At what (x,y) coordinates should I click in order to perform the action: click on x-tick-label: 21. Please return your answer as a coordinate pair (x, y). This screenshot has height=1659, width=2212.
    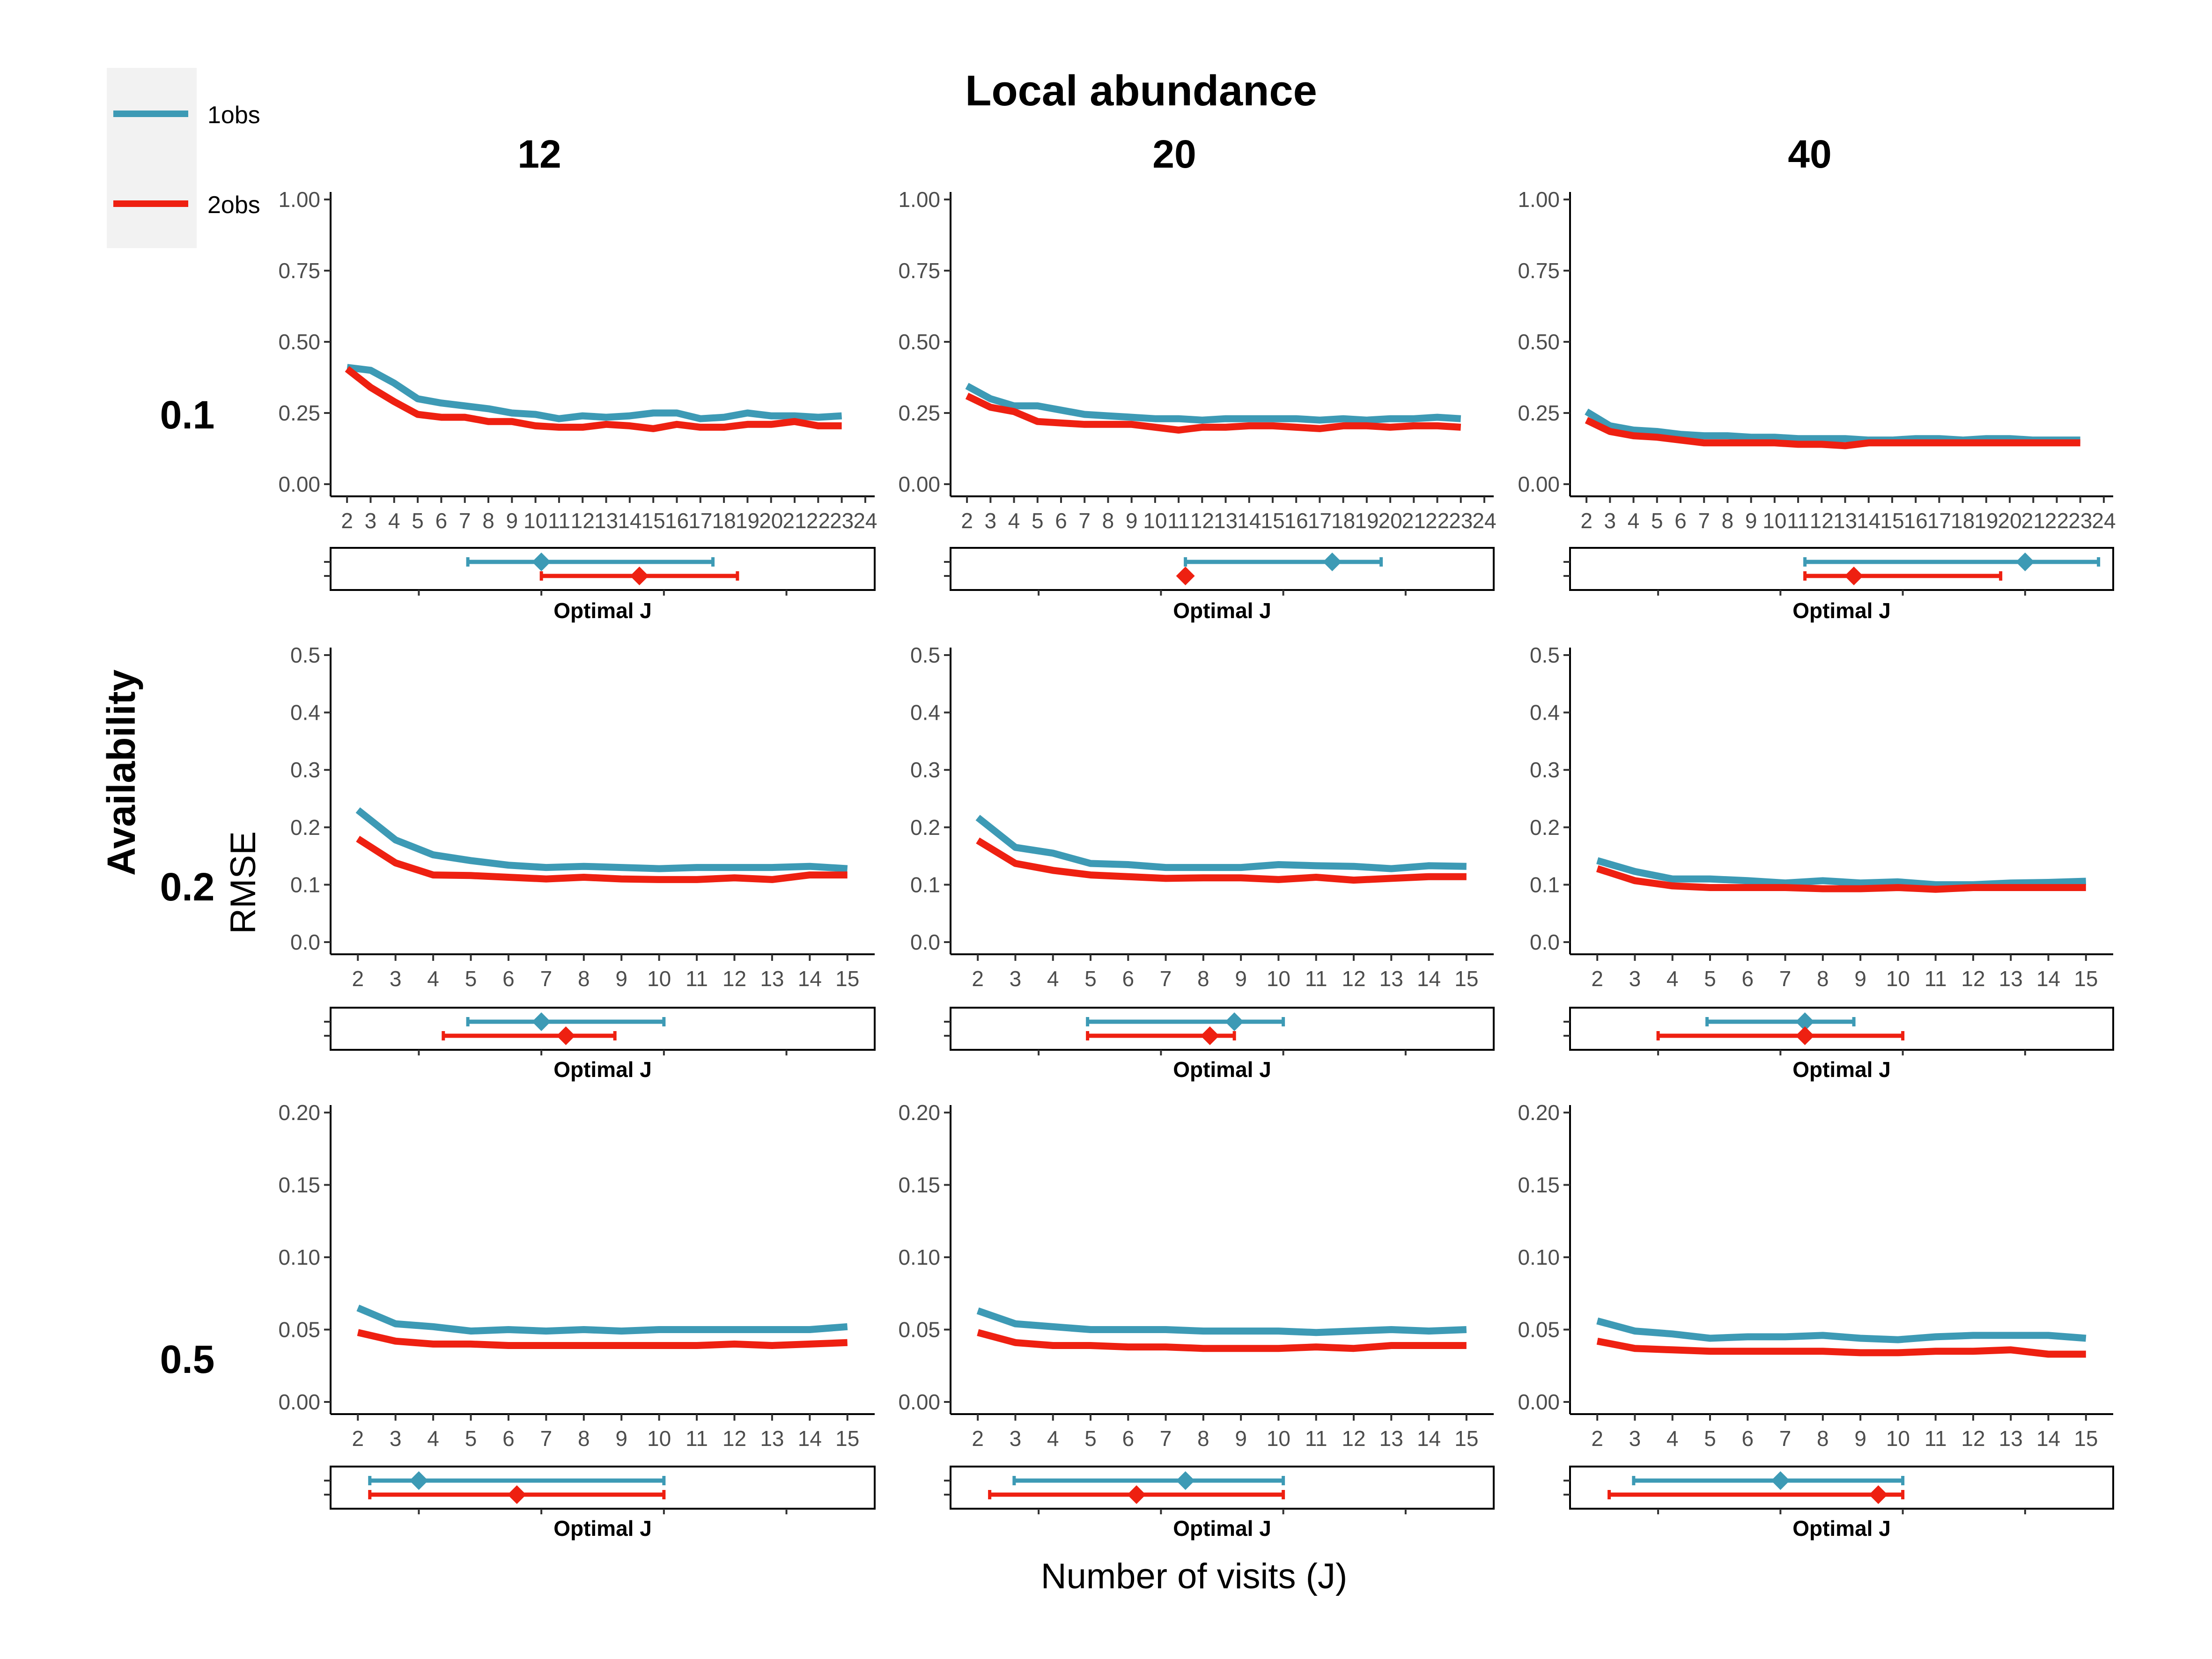
    Looking at the image, I should click on (1414, 521).